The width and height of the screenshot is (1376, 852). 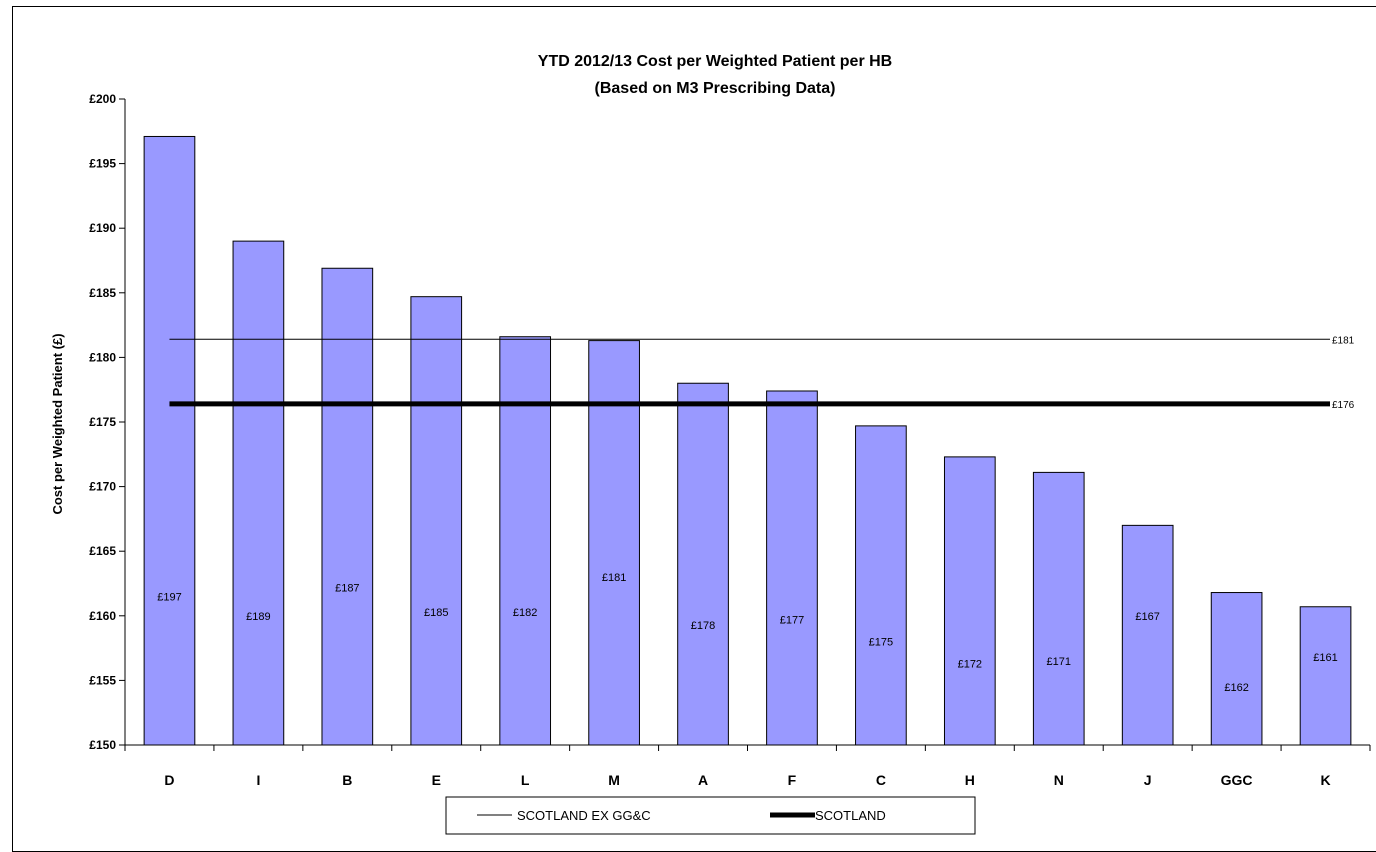 What do you see at coordinates (1058, 608) in the screenshot?
I see `bar-N` at bounding box center [1058, 608].